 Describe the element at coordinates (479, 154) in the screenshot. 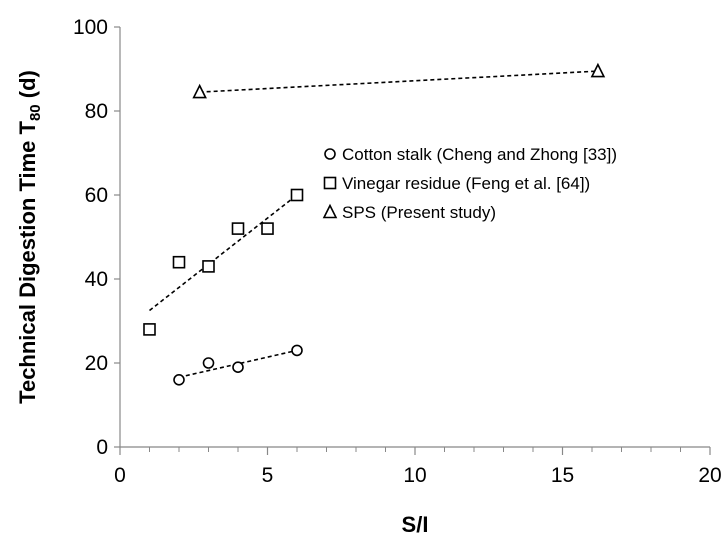

I see `legend-label: Cotton stalk (Cheng and Zhong [33])` at that location.